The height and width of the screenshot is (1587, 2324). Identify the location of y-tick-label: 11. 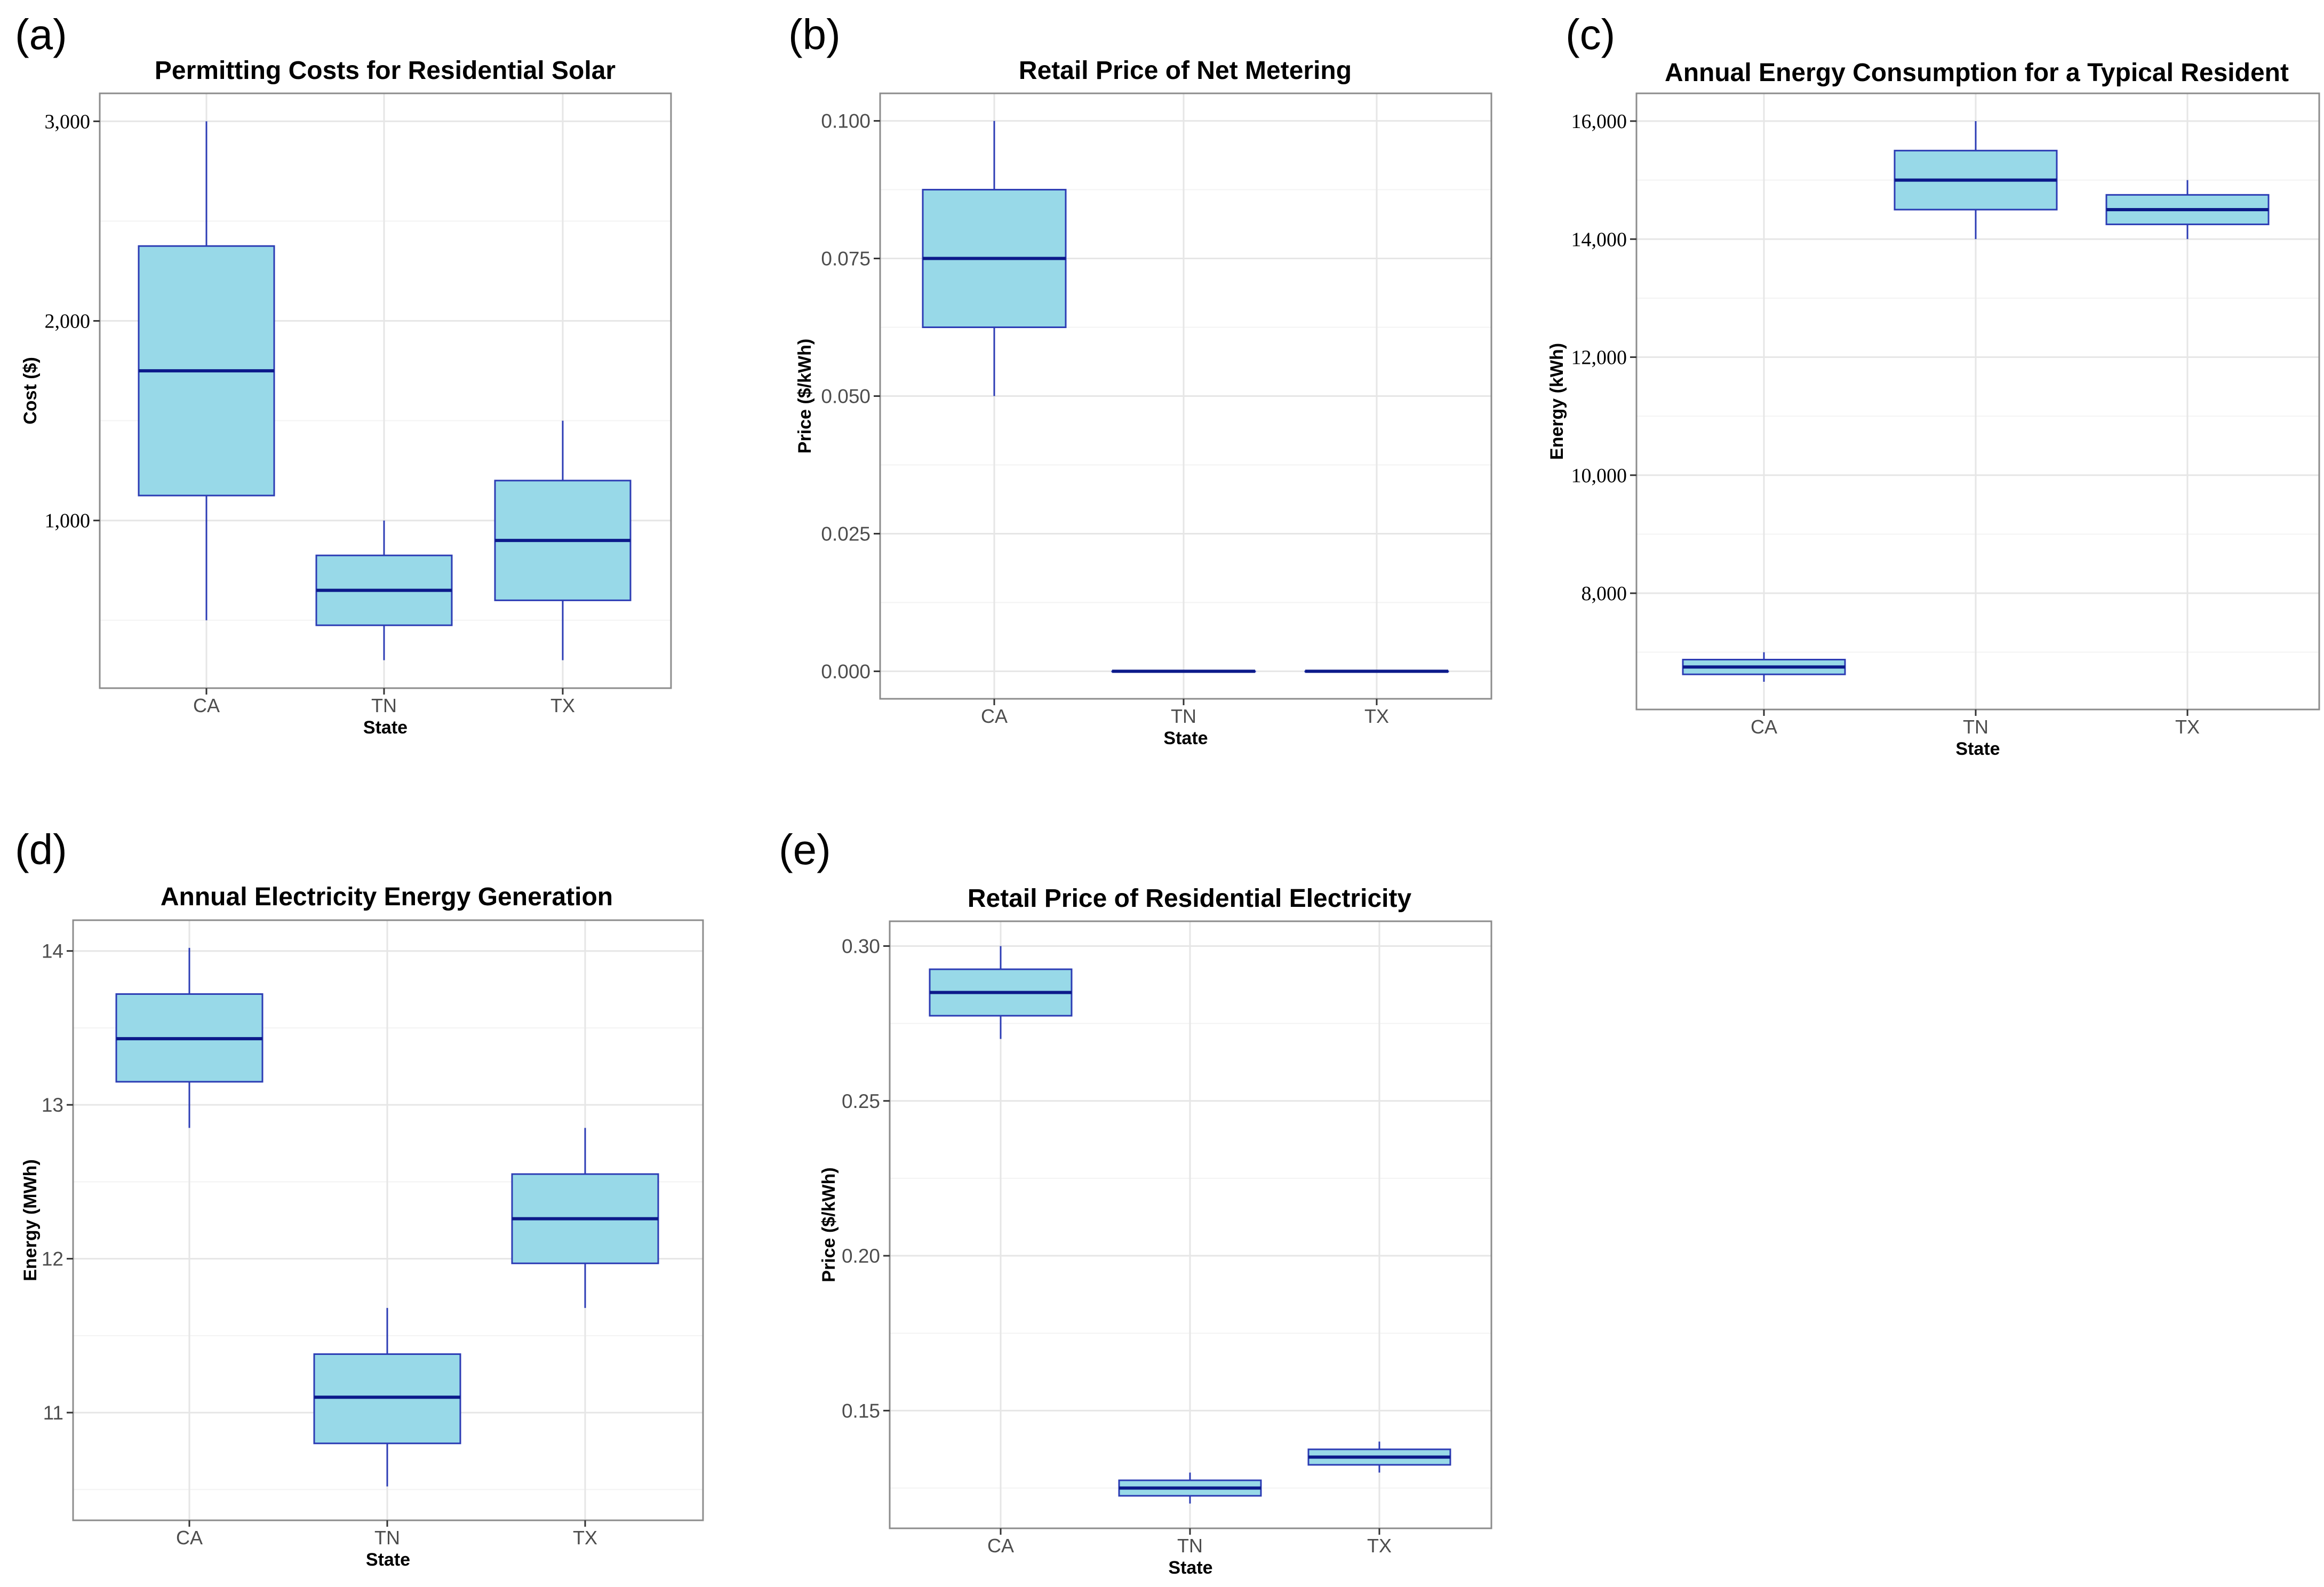
(53, 1413).